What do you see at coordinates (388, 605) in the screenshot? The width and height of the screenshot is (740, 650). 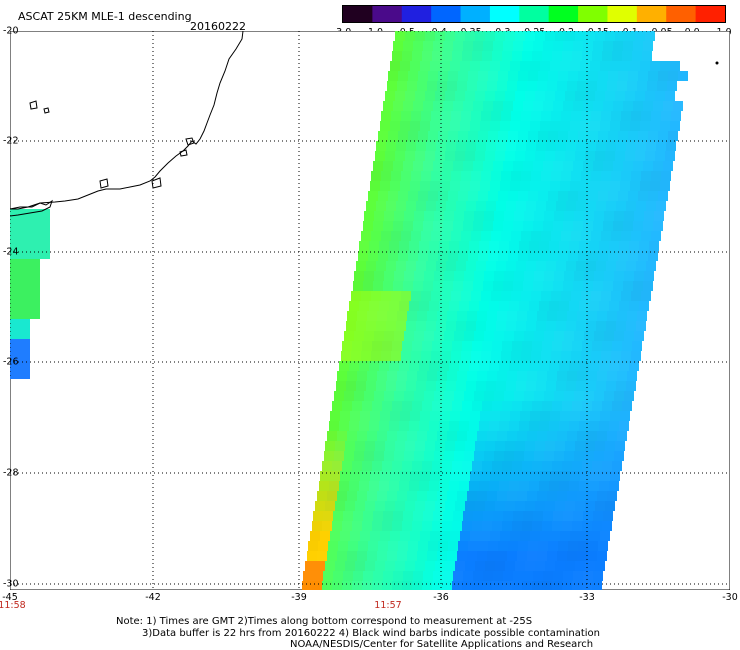 I see `time-label-center: 11:57` at bounding box center [388, 605].